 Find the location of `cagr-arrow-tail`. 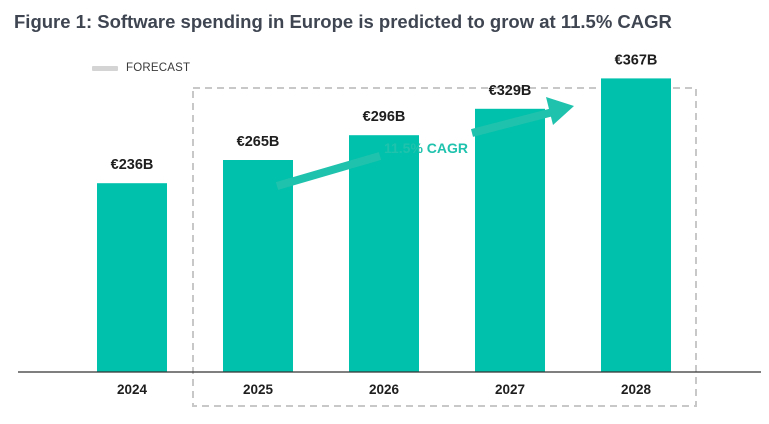

cagr-arrow-tail is located at coordinates (328, 171).